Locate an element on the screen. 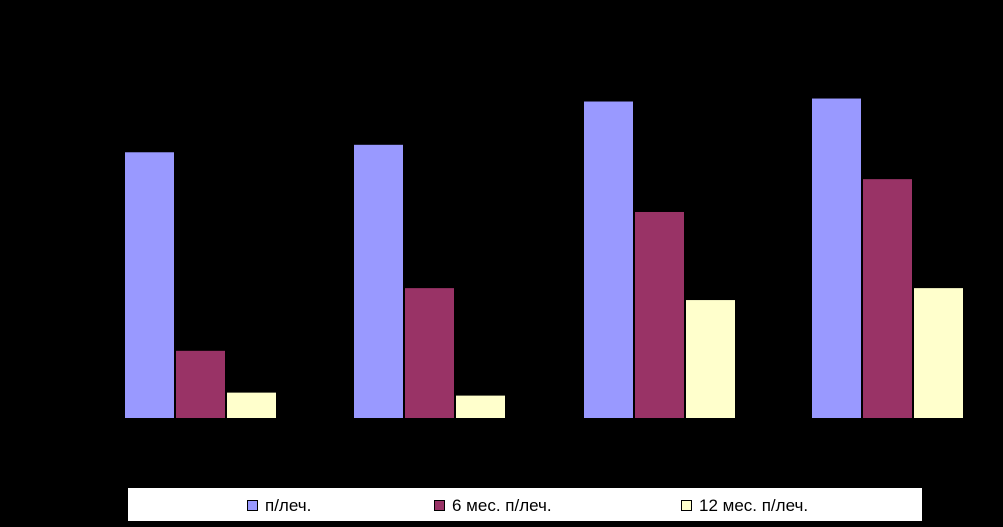  legend-item-12-months: 12 мес. п/леч. is located at coordinates (744, 505).